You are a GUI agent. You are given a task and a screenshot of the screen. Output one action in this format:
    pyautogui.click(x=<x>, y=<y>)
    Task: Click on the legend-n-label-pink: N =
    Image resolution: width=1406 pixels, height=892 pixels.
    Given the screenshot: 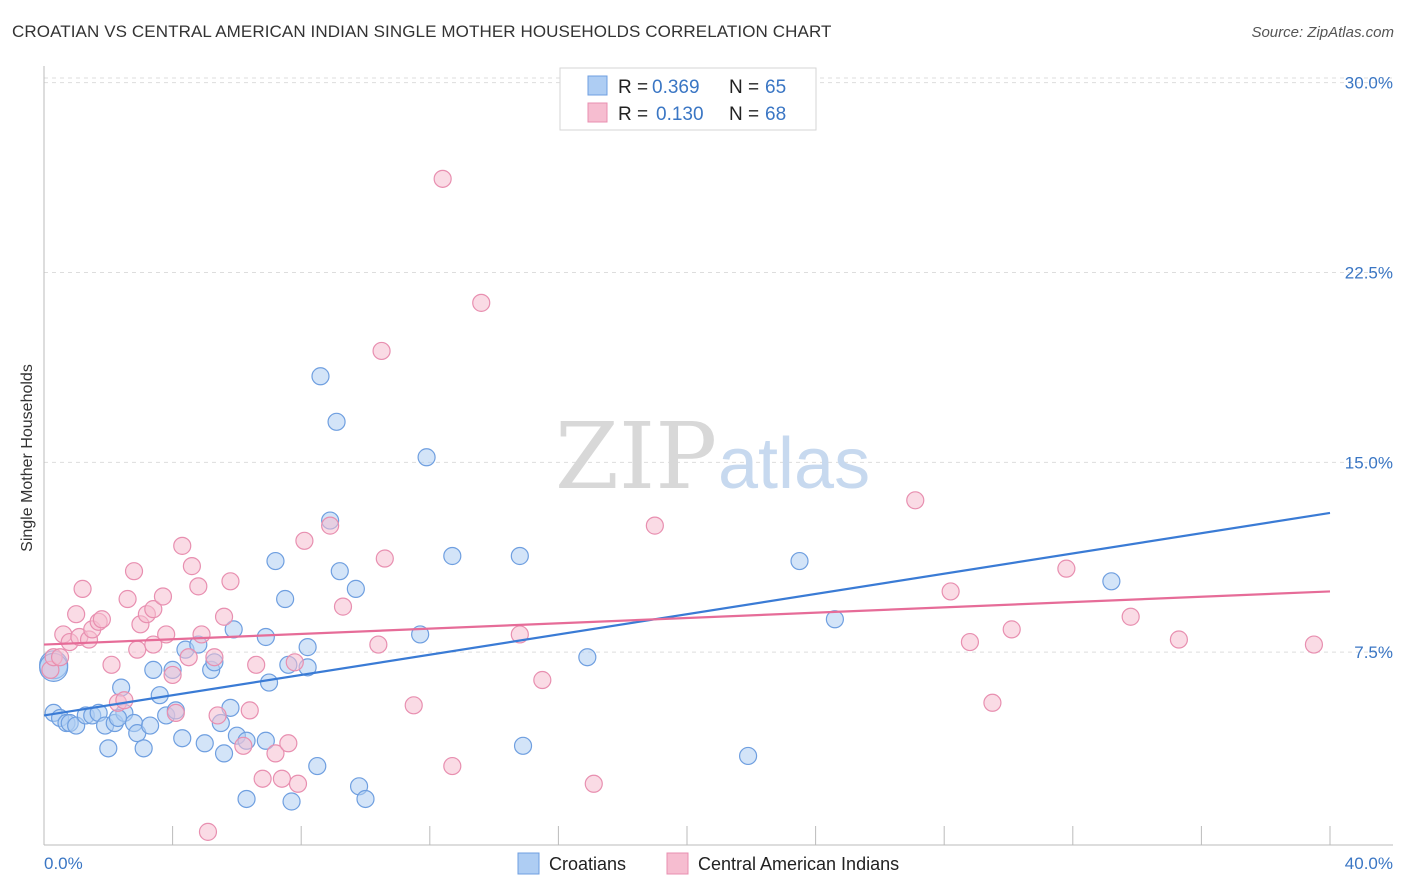 What is the action you would take?
    pyautogui.click(x=744, y=114)
    